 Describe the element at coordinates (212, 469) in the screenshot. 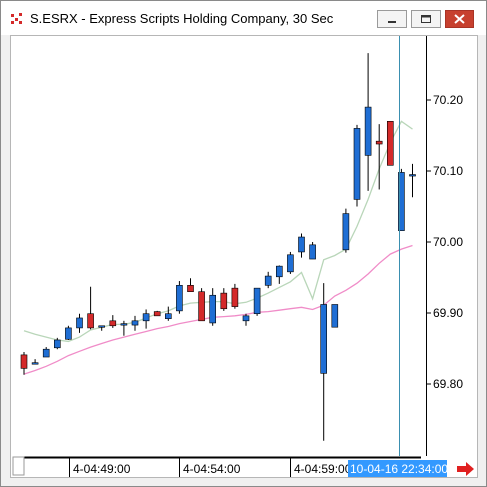

I see `time-label-2: 4-04:54:00` at that location.